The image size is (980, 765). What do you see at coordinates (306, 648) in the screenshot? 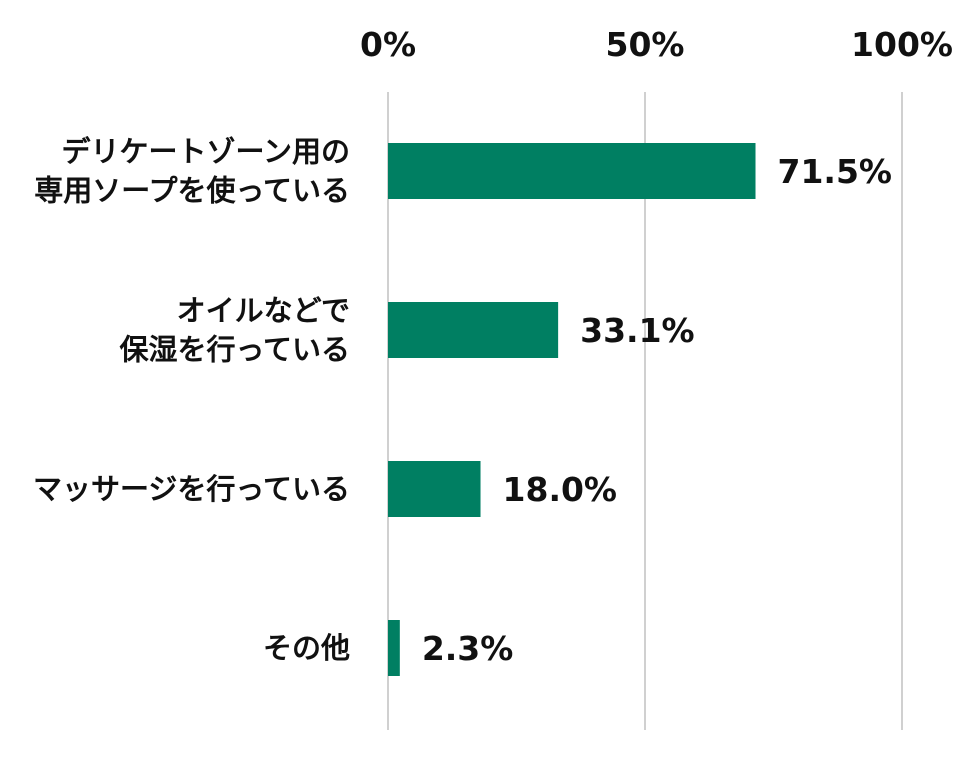
I see `category-label: その他` at bounding box center [306, 648].